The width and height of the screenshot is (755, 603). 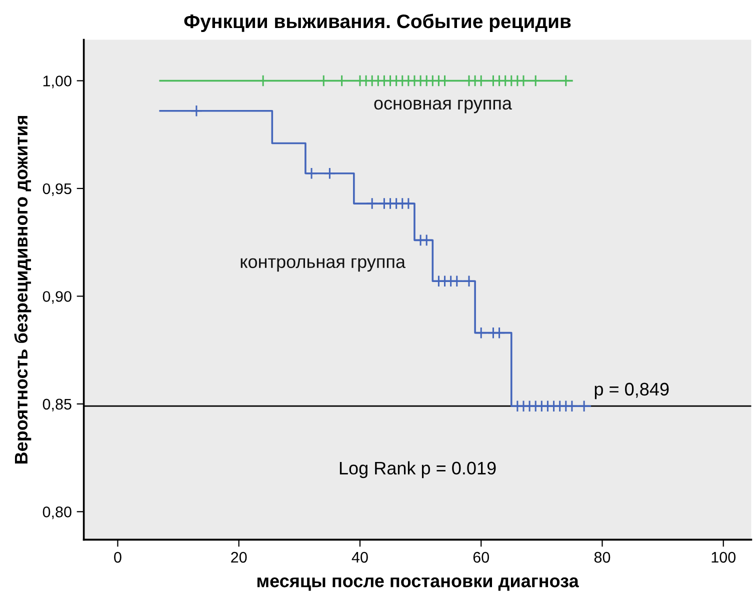 What do you see at coordinates (443, 107) in the screenshot?
I see `series-label: основная группа` at bounding box center [443, 107].